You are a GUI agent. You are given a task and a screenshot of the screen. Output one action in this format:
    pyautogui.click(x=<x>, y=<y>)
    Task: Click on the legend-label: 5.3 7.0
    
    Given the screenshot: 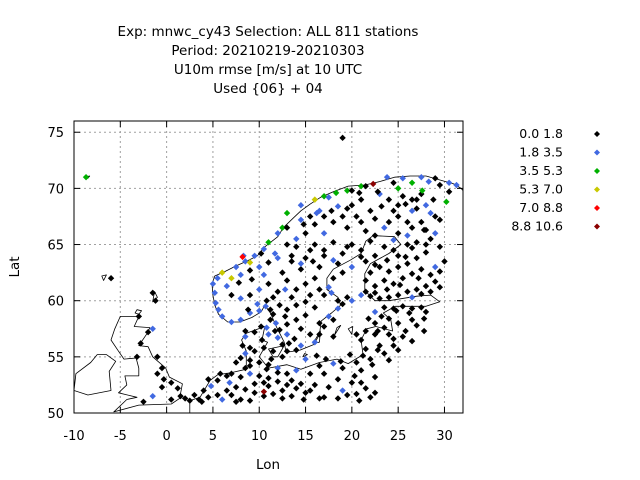 What is the action you would take?
    pyautogui.click(x=541, y=189)
    